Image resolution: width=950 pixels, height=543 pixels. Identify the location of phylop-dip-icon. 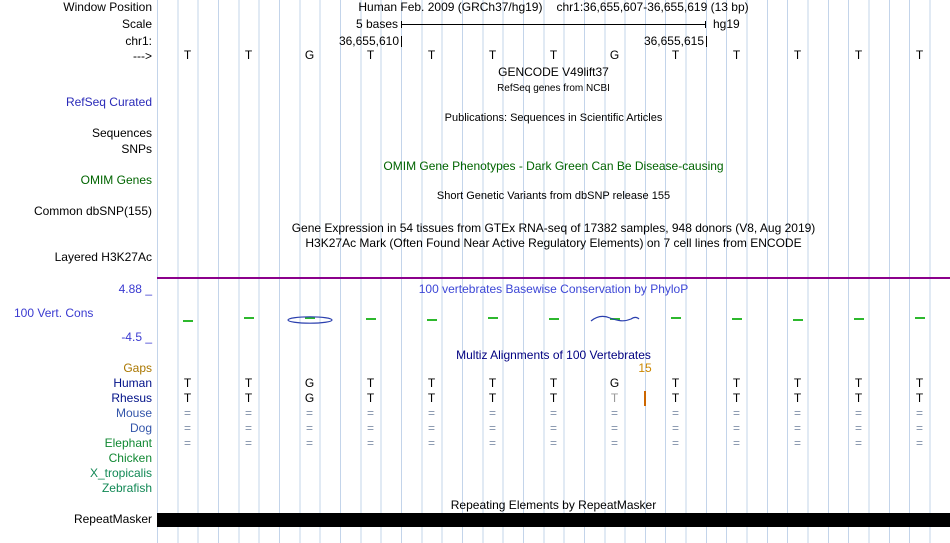
(310, 319).